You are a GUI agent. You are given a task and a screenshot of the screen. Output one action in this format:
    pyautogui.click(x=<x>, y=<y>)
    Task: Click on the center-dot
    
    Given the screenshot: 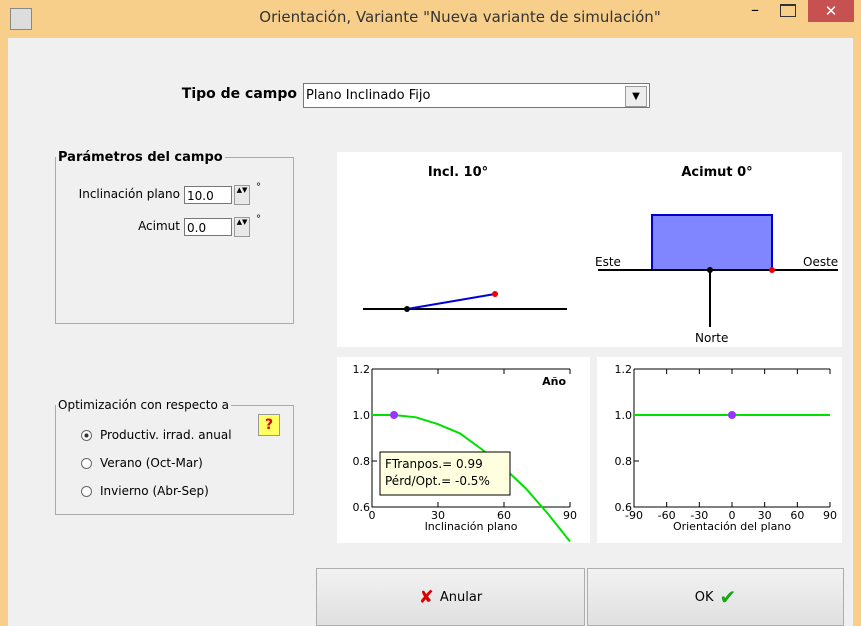 What is the action you would take?
    pyautogui.click(x=710, y=270)
    